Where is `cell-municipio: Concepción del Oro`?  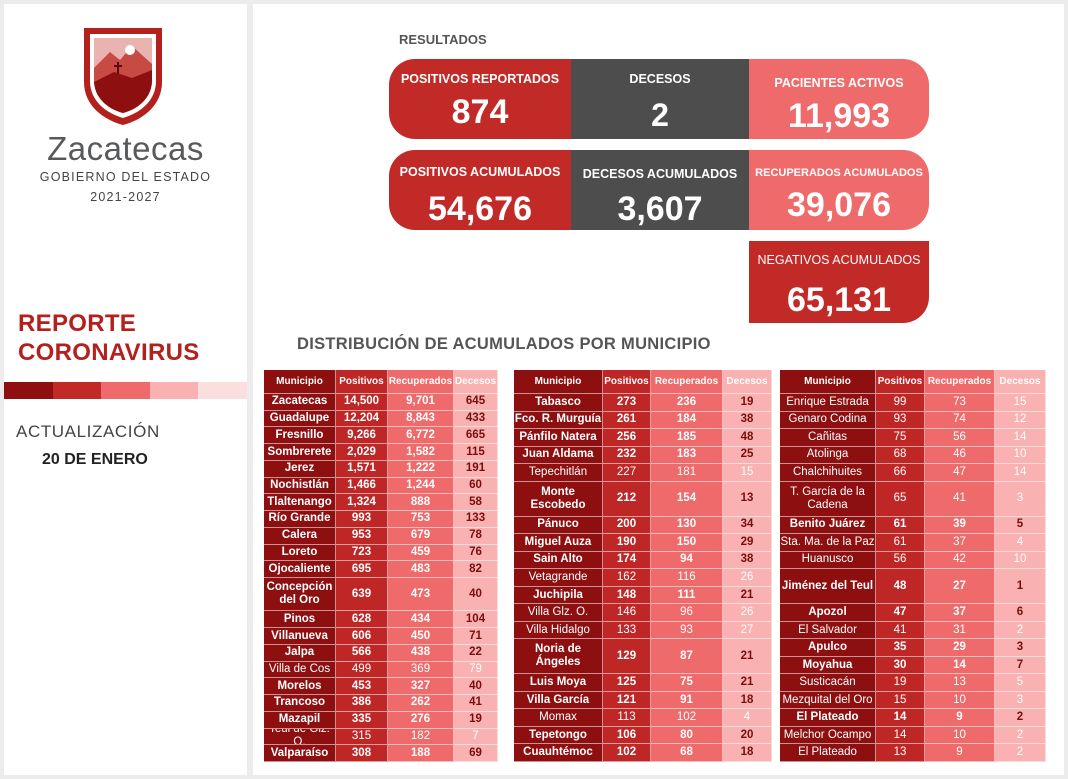
cell-municipio: Concepción del Oro is located at coordinates (300, 595).